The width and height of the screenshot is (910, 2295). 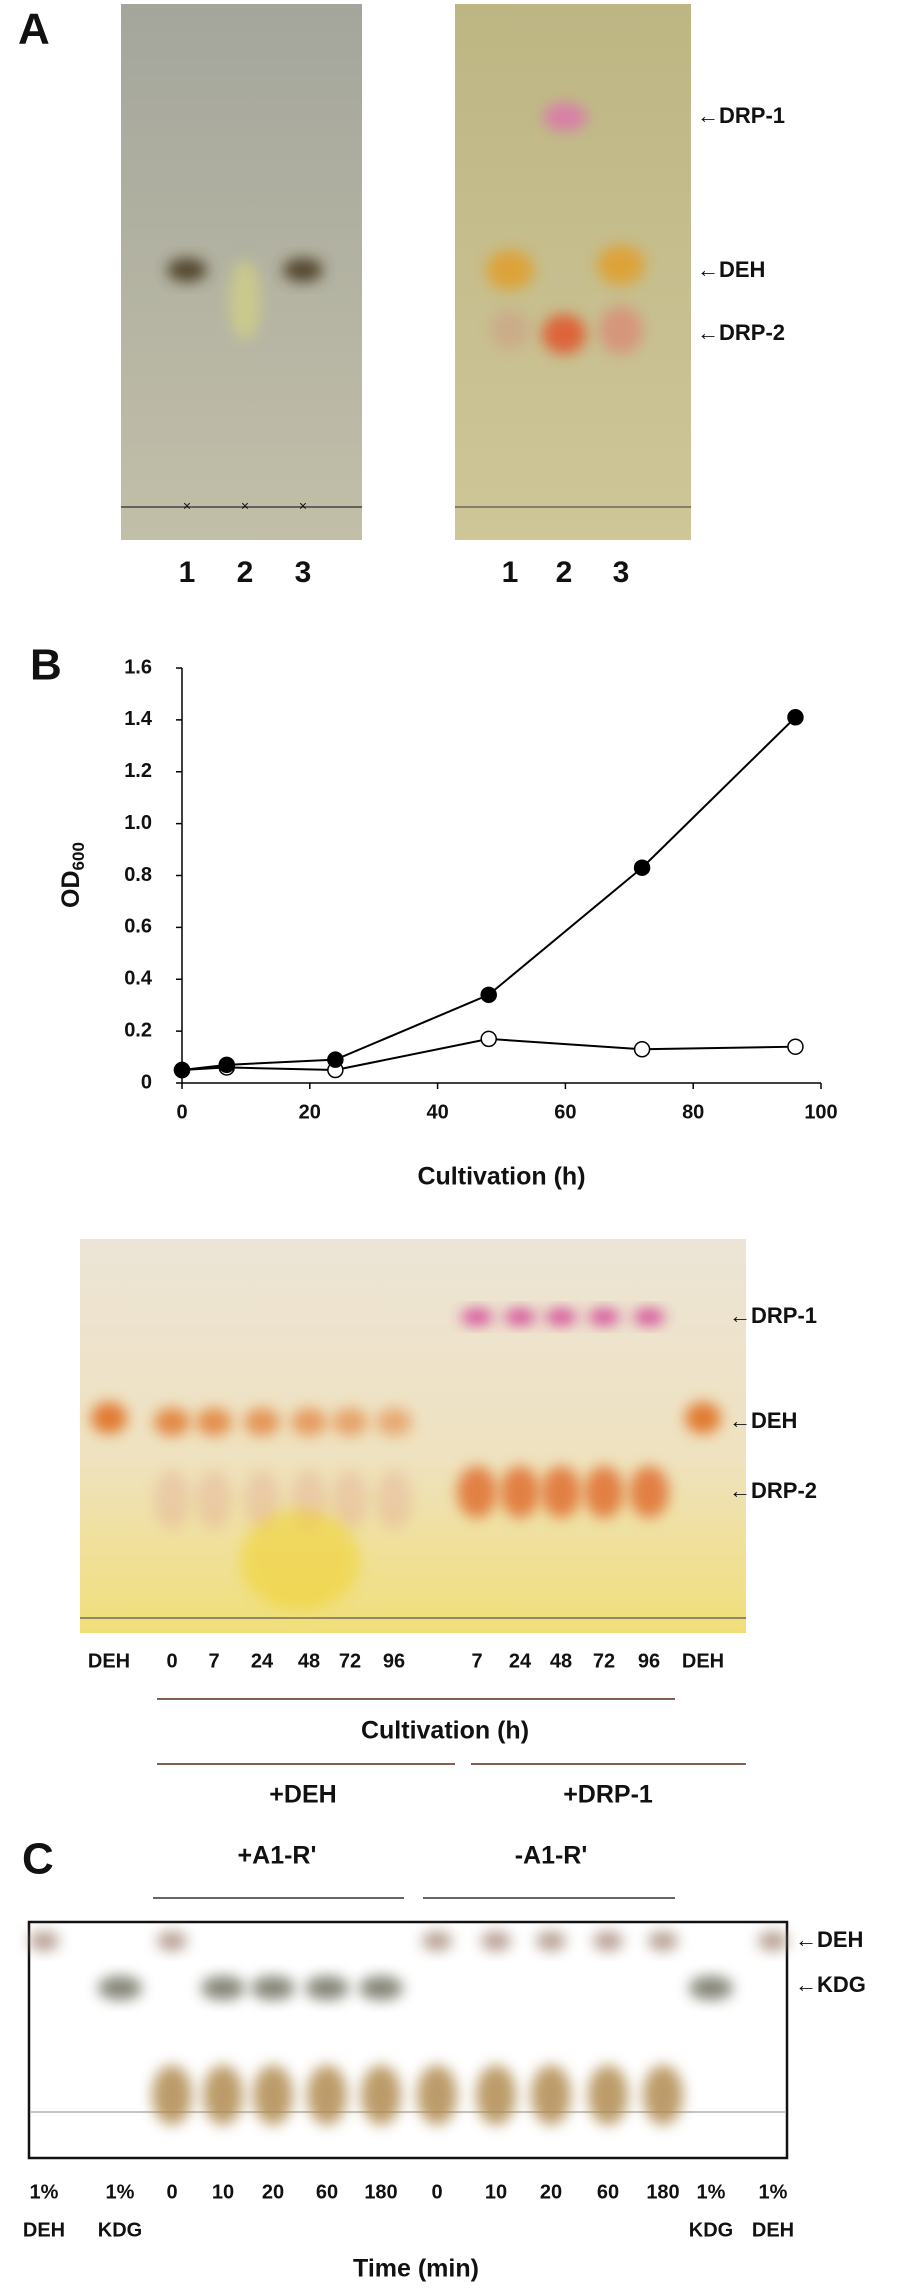 I want to click on y-tick-label: 0.4, so click(x=138, y=979).